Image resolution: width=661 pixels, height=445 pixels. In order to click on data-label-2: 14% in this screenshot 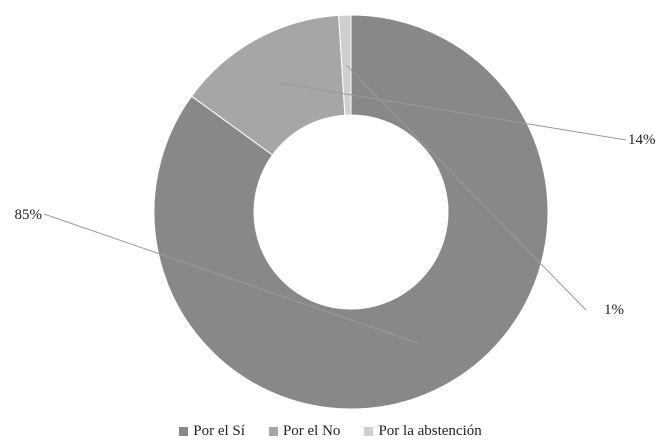, I will do `click(642, 140)`.